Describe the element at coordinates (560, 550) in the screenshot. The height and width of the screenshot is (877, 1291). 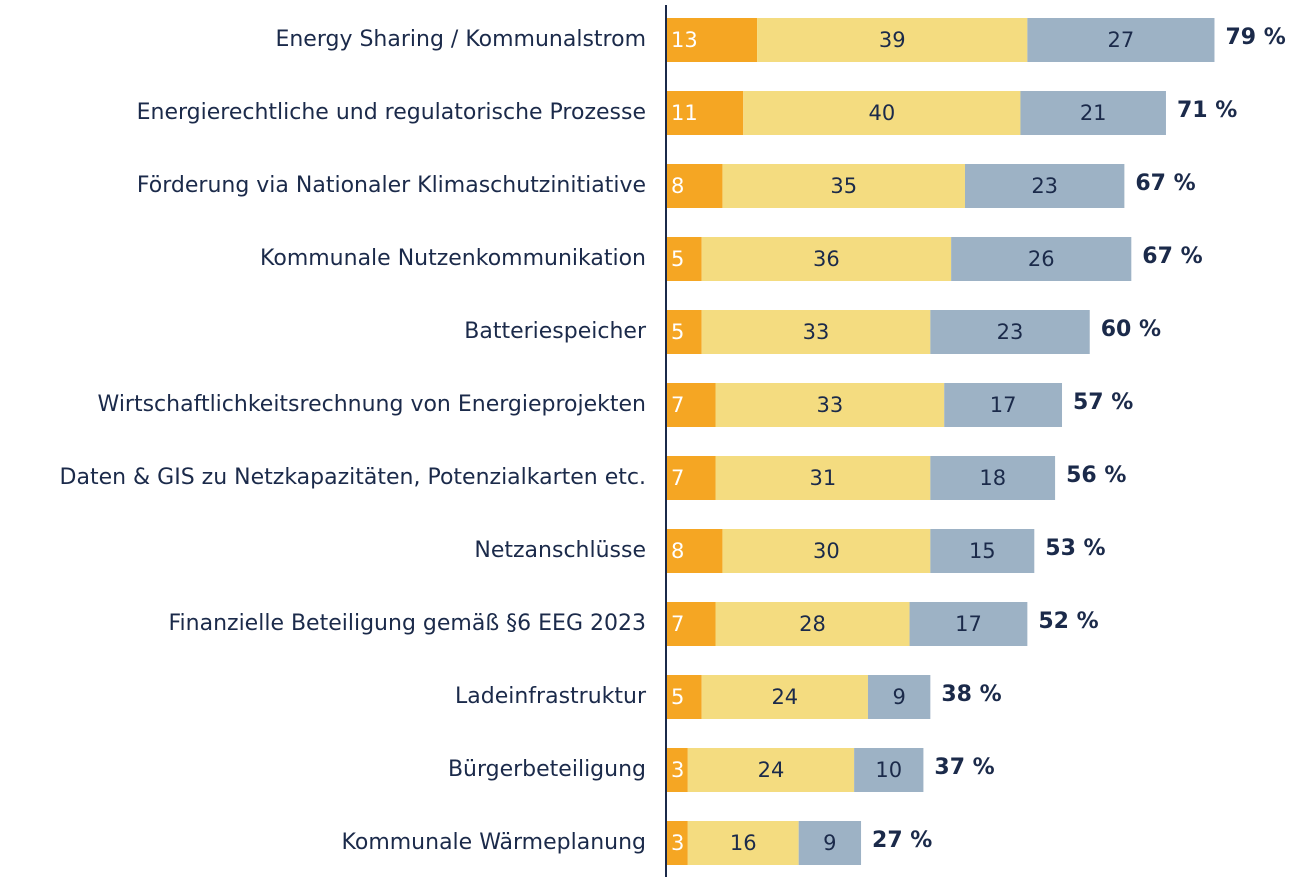
I see `category-label: Netzanschlüsse` at that location.